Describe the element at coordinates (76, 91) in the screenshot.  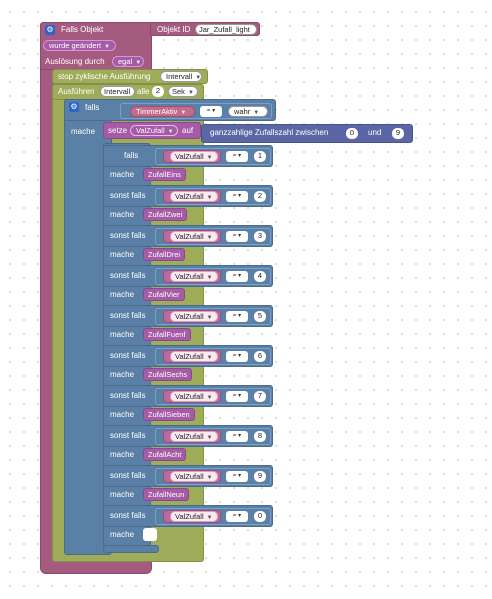
I see `run-label: Ausführen` at that location.